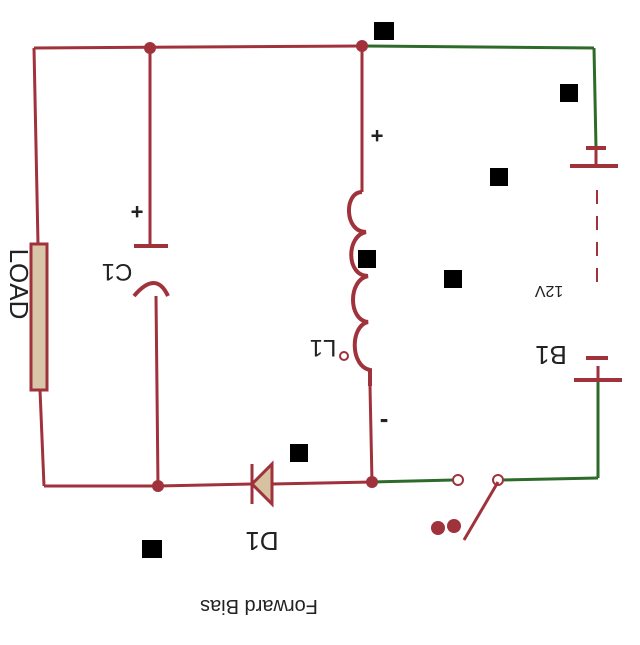 The height and width of the screenshot is (645, 640). I want to click on capacitor-label: C1, so click(117, 271).